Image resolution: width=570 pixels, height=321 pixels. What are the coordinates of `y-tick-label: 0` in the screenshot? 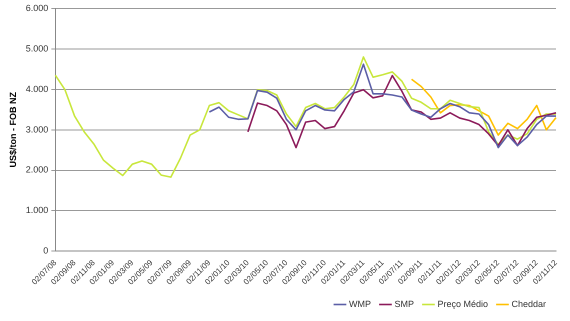 It's located at (45, 251).